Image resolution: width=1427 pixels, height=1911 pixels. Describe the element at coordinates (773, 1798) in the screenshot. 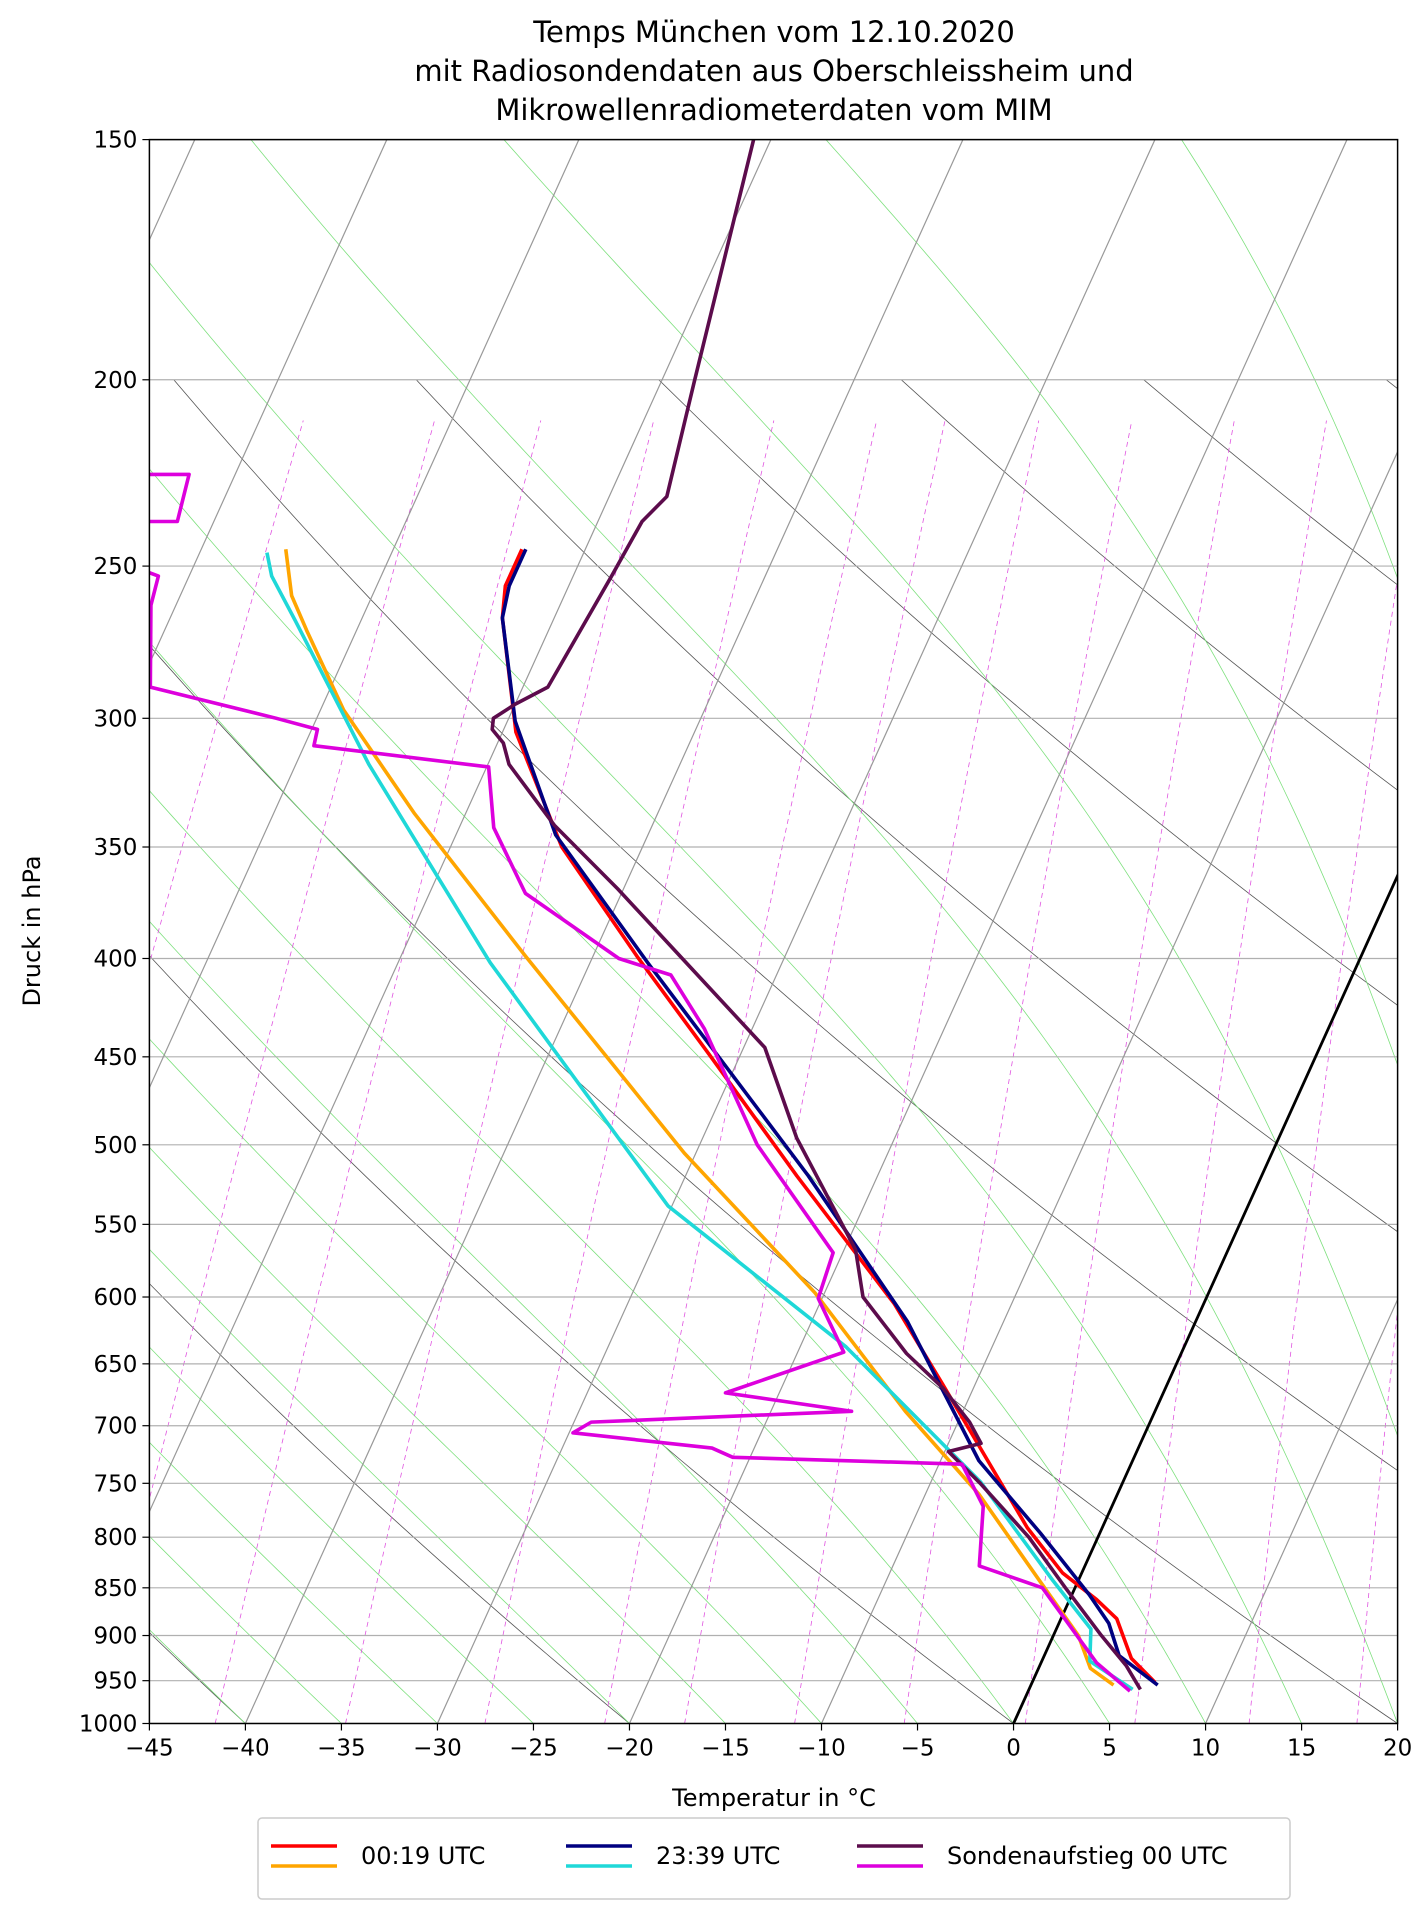

I see `x-axis-label: Temperatur in °C` at that location.